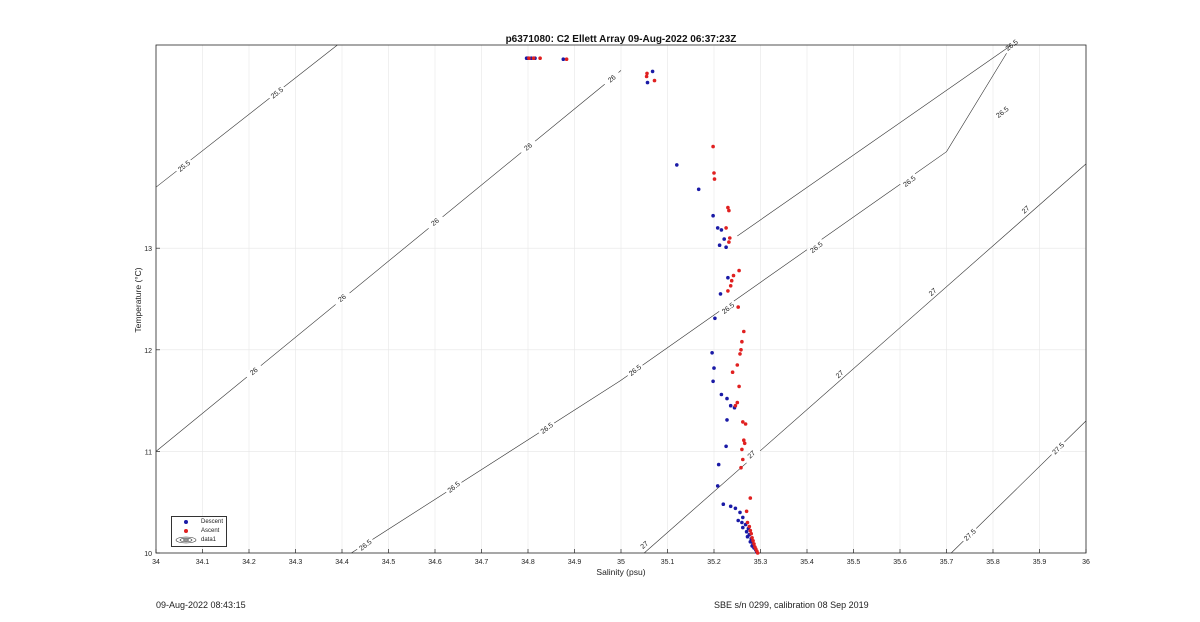  I want to click on x-tick-label: 35.6, so click(900, 562).